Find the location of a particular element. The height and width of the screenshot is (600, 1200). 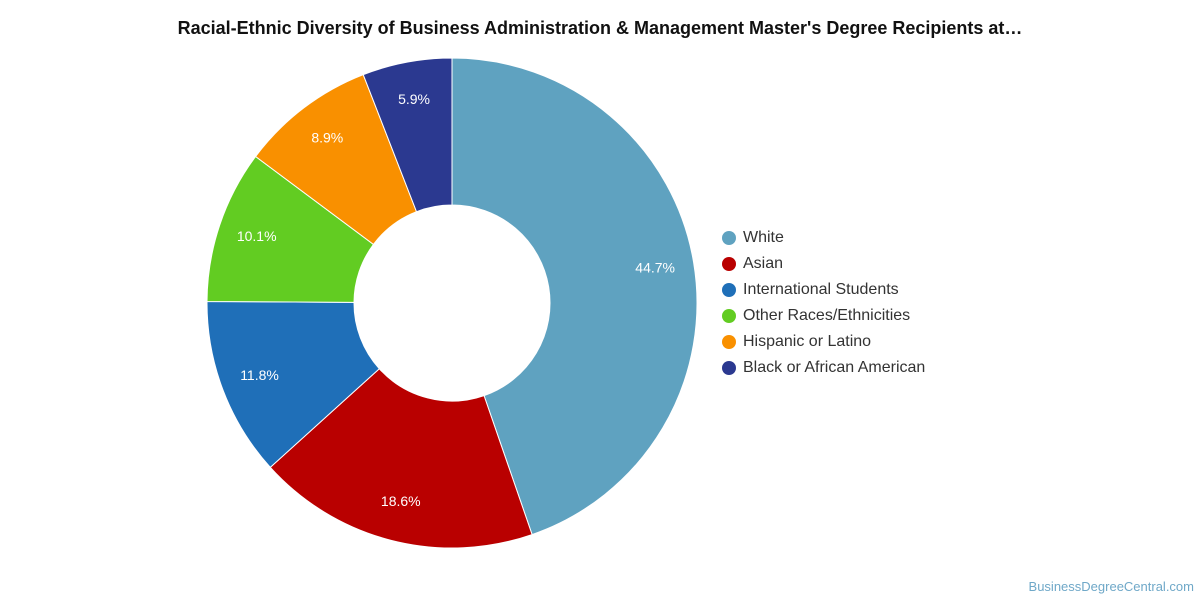

slice-international-students is located at coordinates (293, 384).